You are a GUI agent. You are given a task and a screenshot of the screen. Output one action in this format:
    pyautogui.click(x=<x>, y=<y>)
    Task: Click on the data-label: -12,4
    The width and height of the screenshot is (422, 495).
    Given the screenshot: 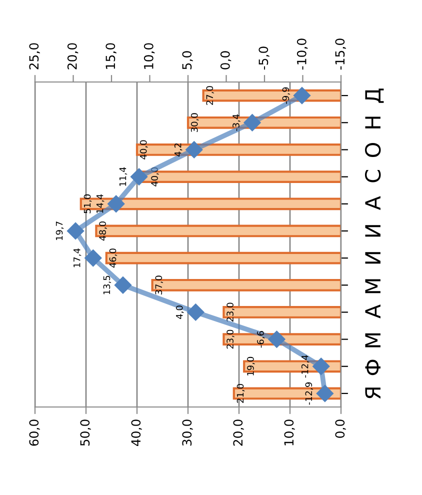 What is the action you would take?
    pyautogui.click(x=305, y=366)
    